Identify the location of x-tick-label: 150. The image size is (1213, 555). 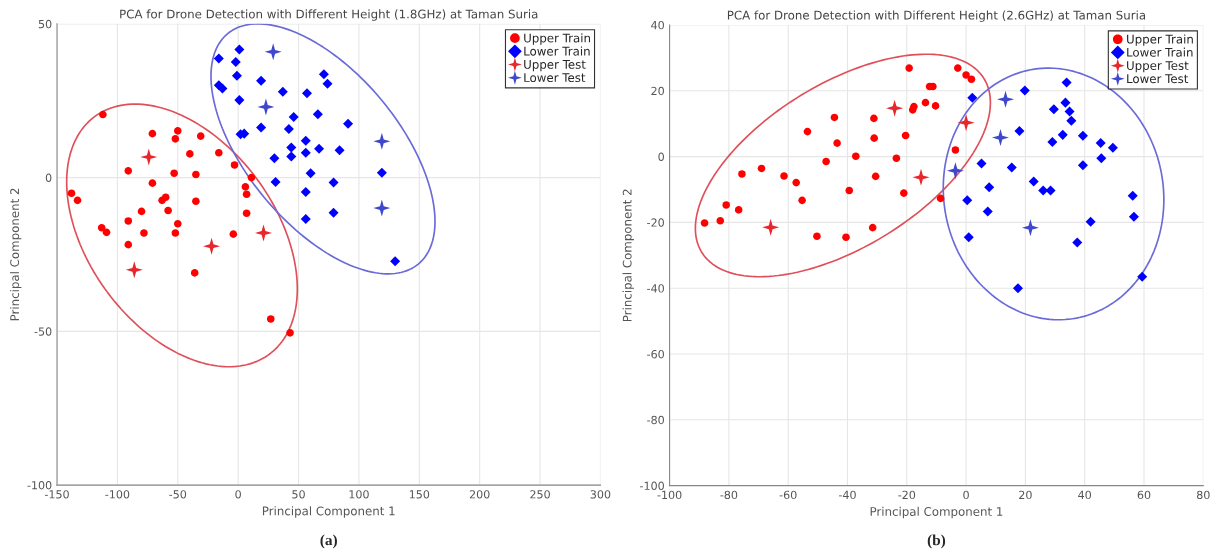
(419, 494).